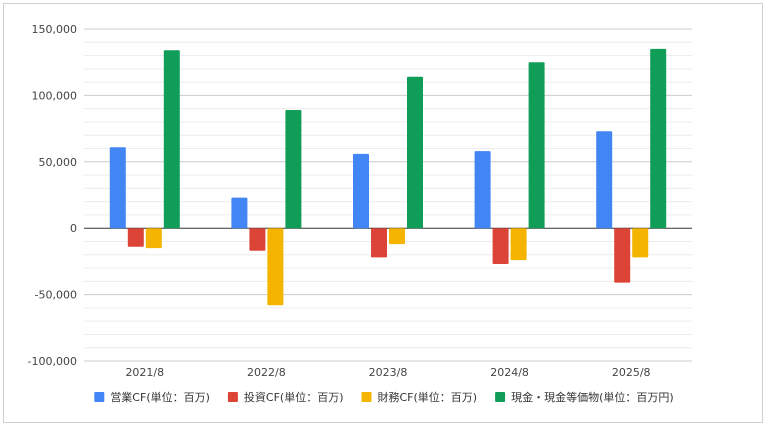 Image resolution: width=768 pixels, height=428 pixels. I want to click on legend-item: 投資CF(単位：百万), so click(285, 397).